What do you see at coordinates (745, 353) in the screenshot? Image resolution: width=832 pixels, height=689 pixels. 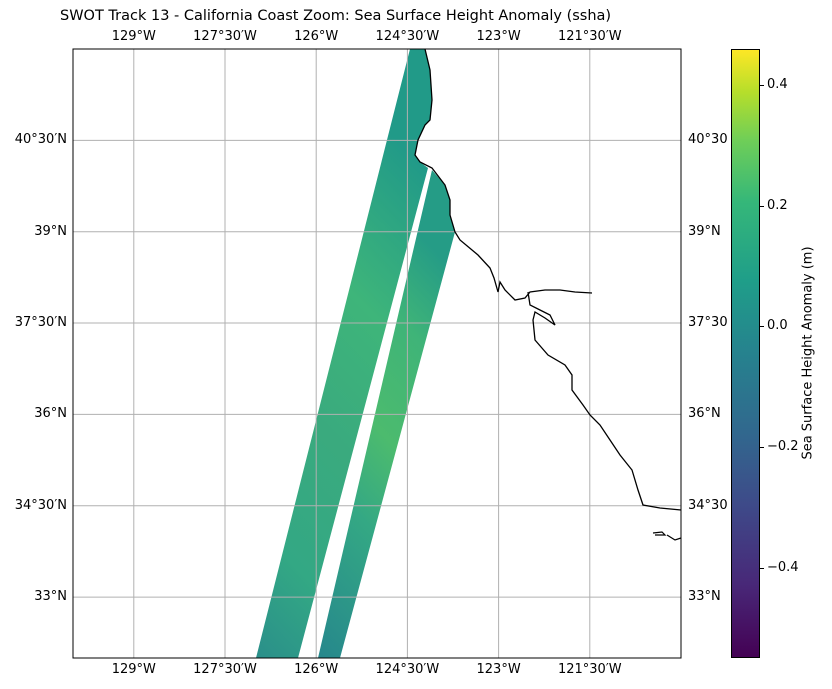 I see `colorbar` at bounding box center [745, 353].